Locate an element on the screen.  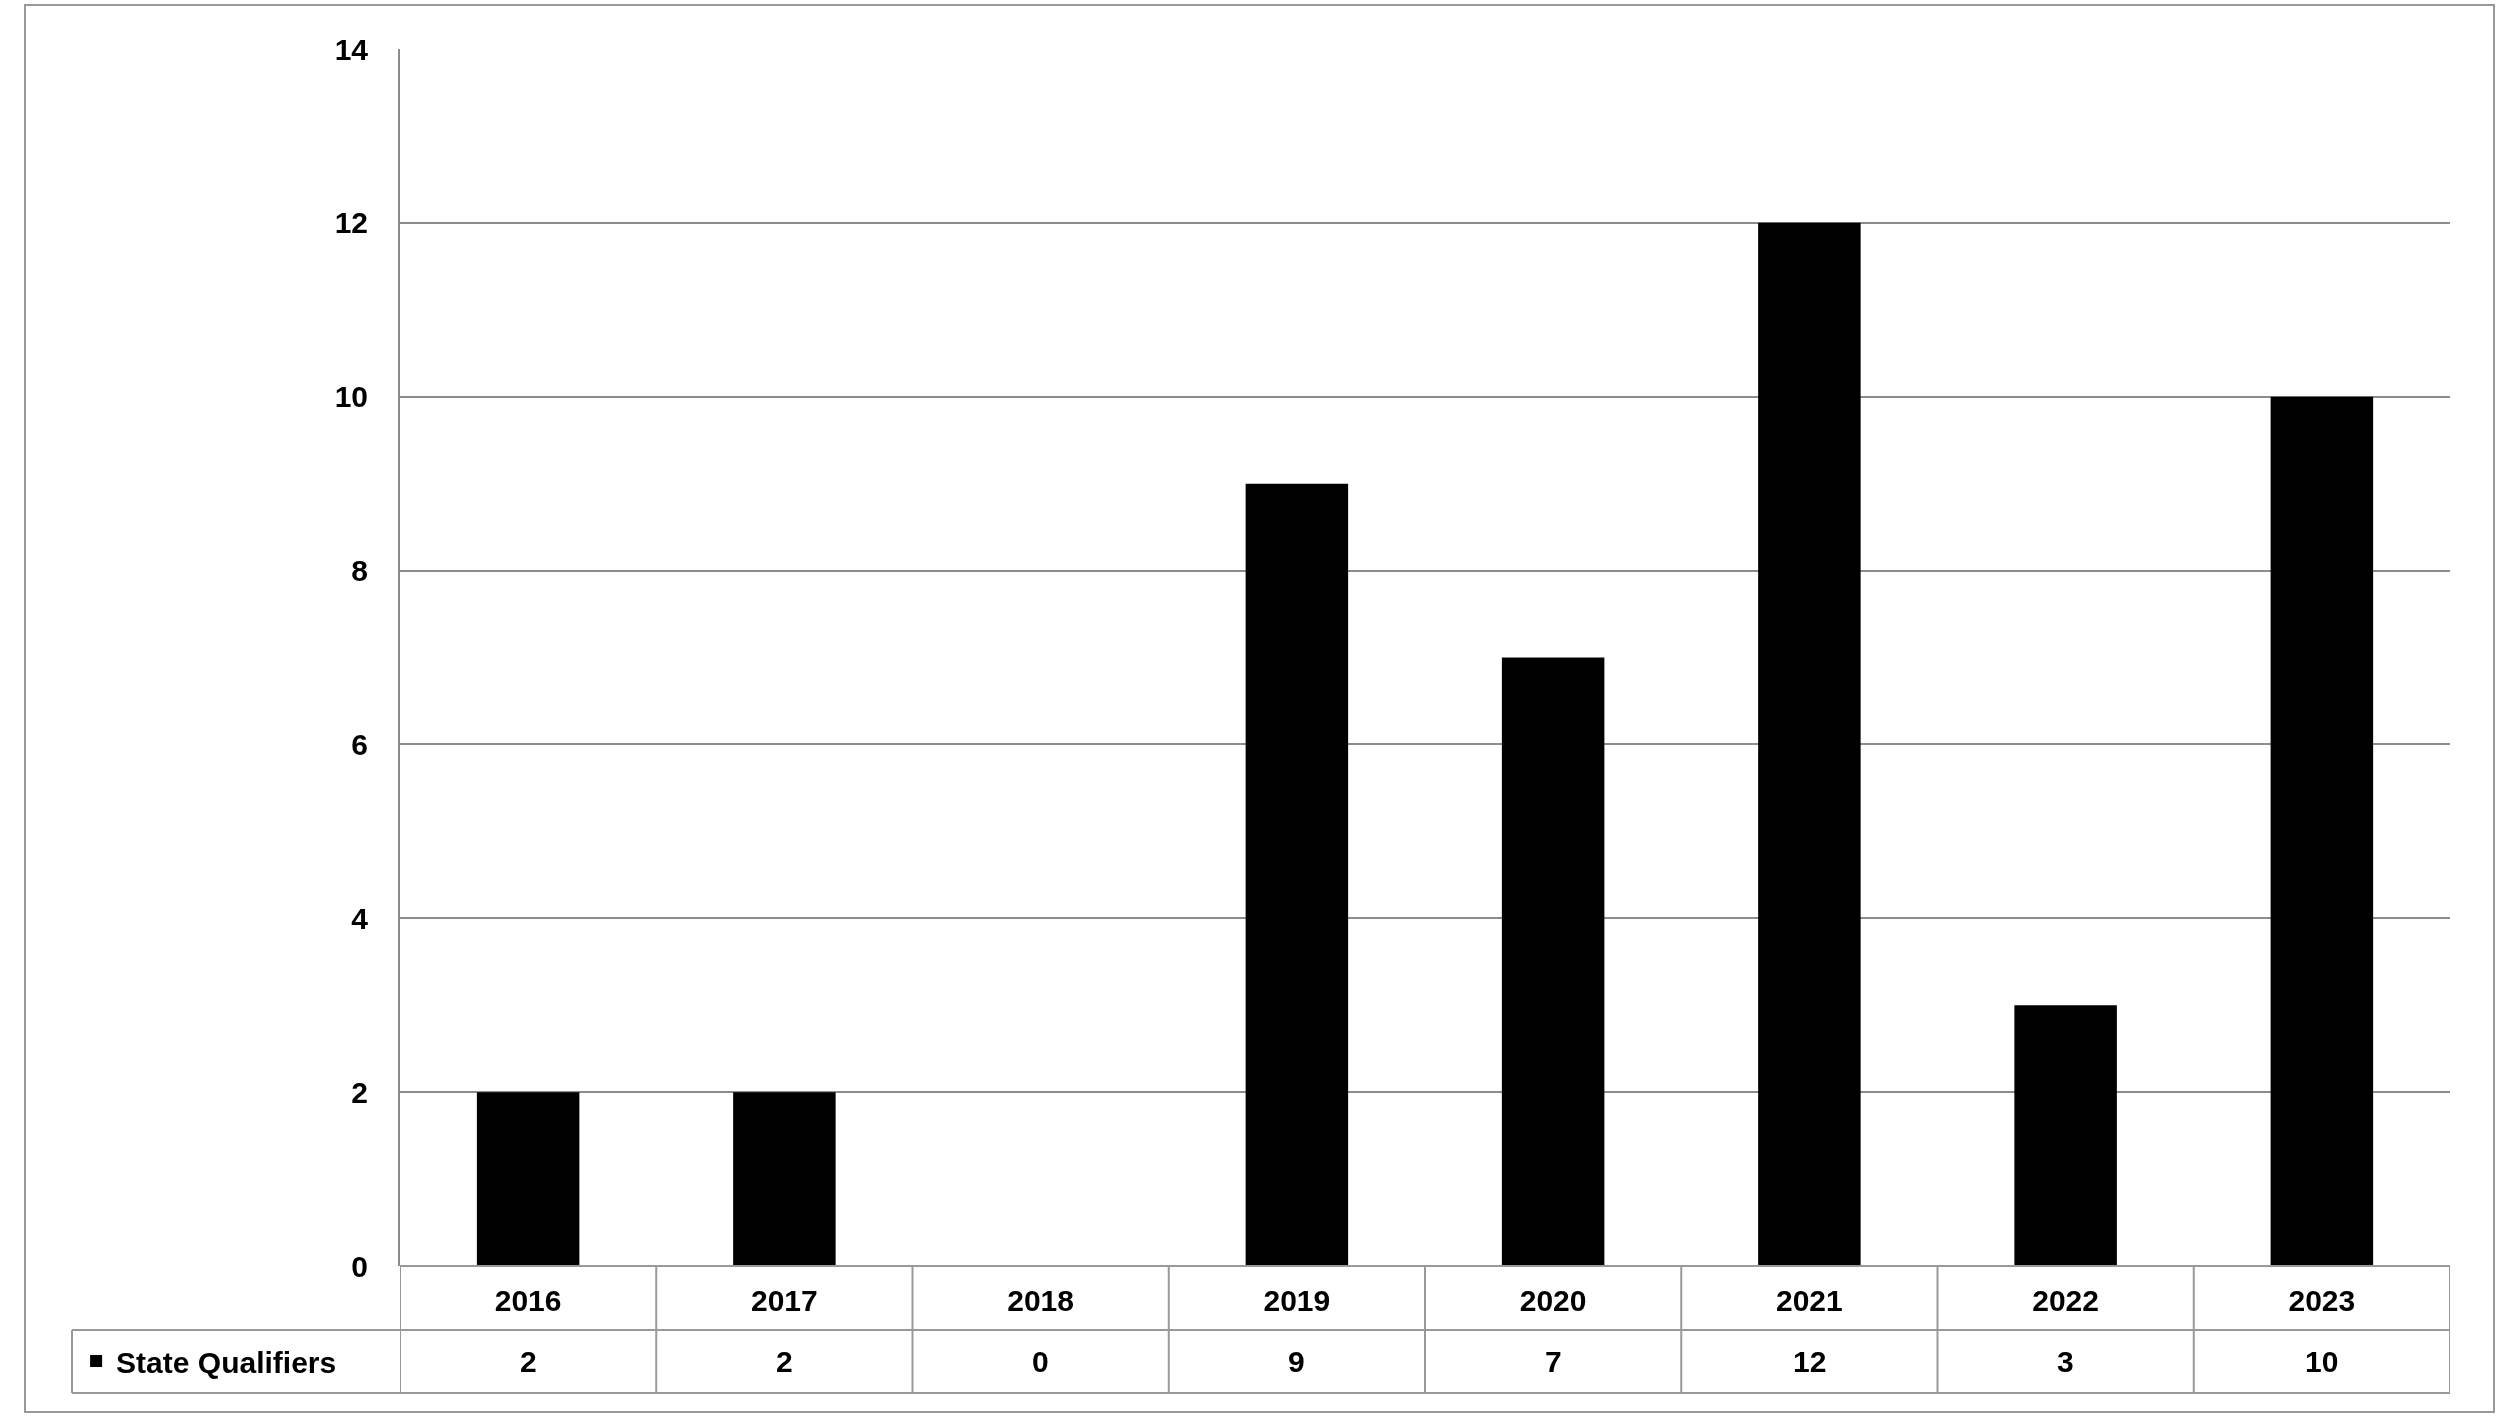
data-label: 0 is located at coordinates (1040, 1361).